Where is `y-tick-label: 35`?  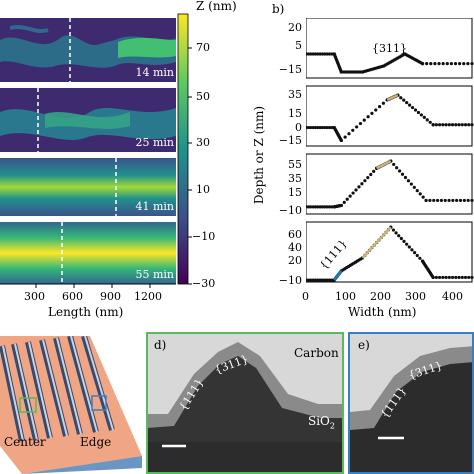 y-tick-label: 35 is located at coordinates (295, 178).